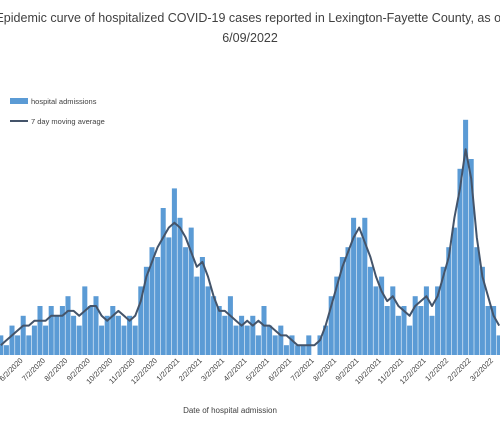 The height and width of the screenshot is (424, 500). Describe the element at coordinates (459, 369) in the screenshot. I see `x-tick-label: 2/2/2022` at that location.